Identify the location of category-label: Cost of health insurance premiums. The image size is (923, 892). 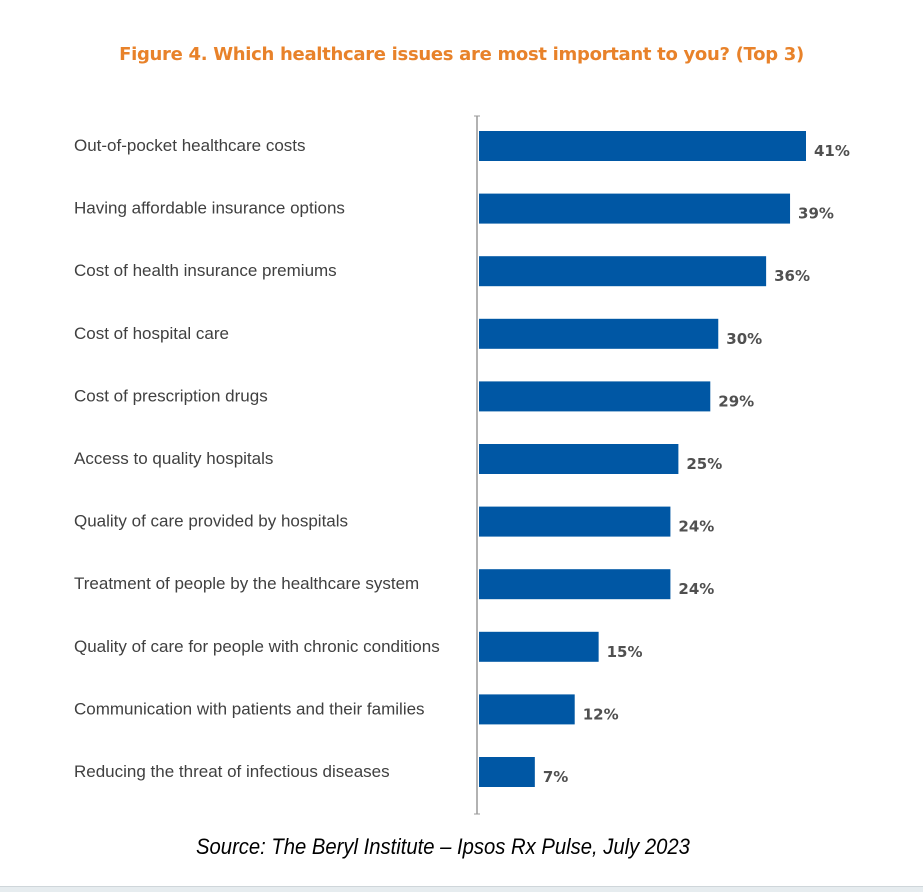
(205, 270).